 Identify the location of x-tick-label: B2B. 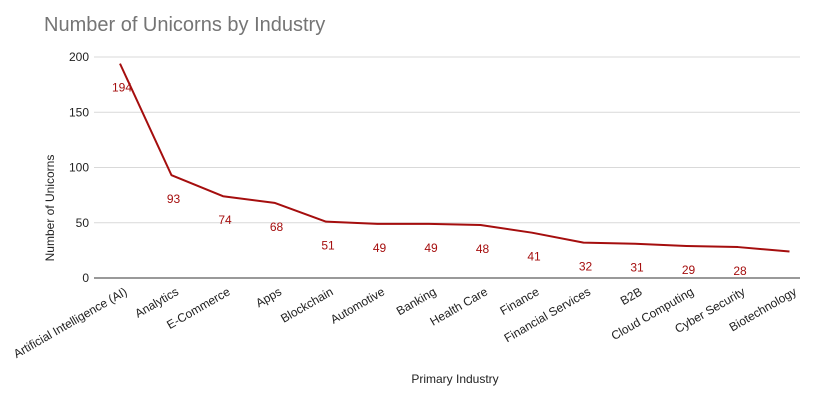
(631, 295).